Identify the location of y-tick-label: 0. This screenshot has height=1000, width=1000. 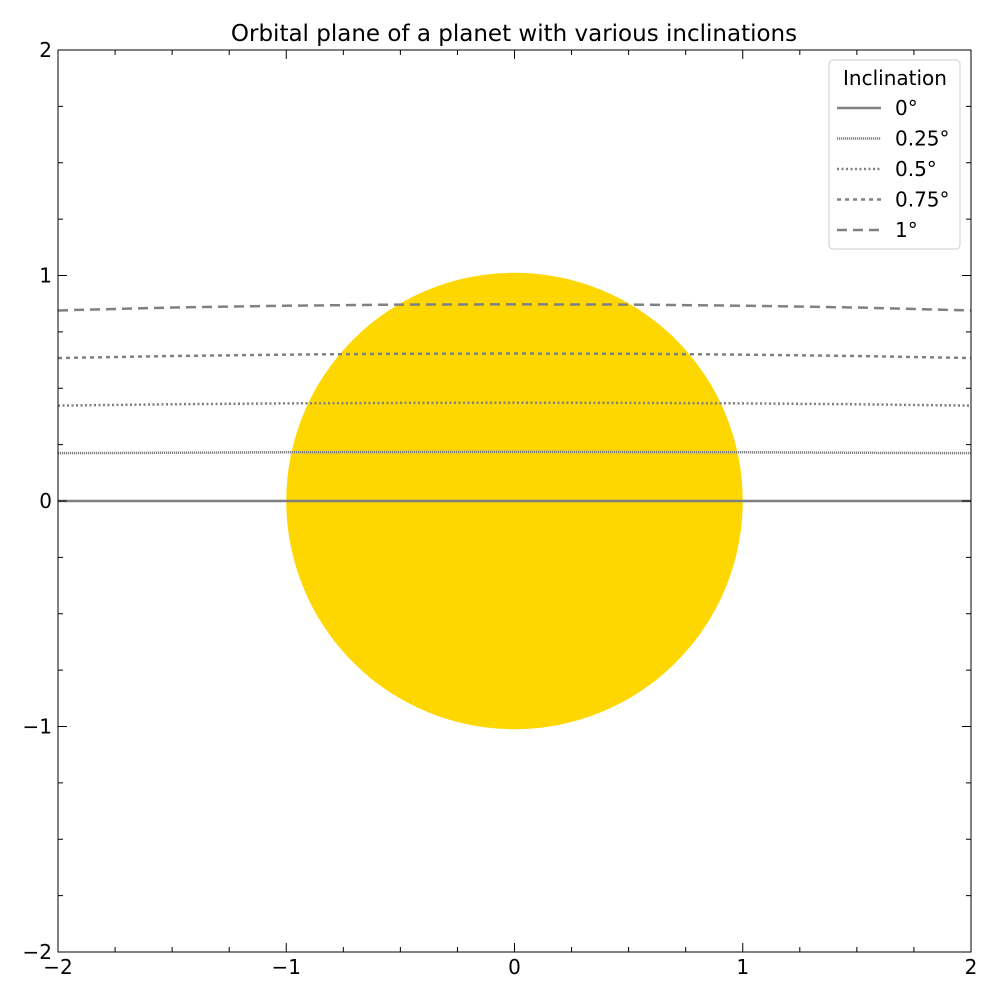
(45, 501).